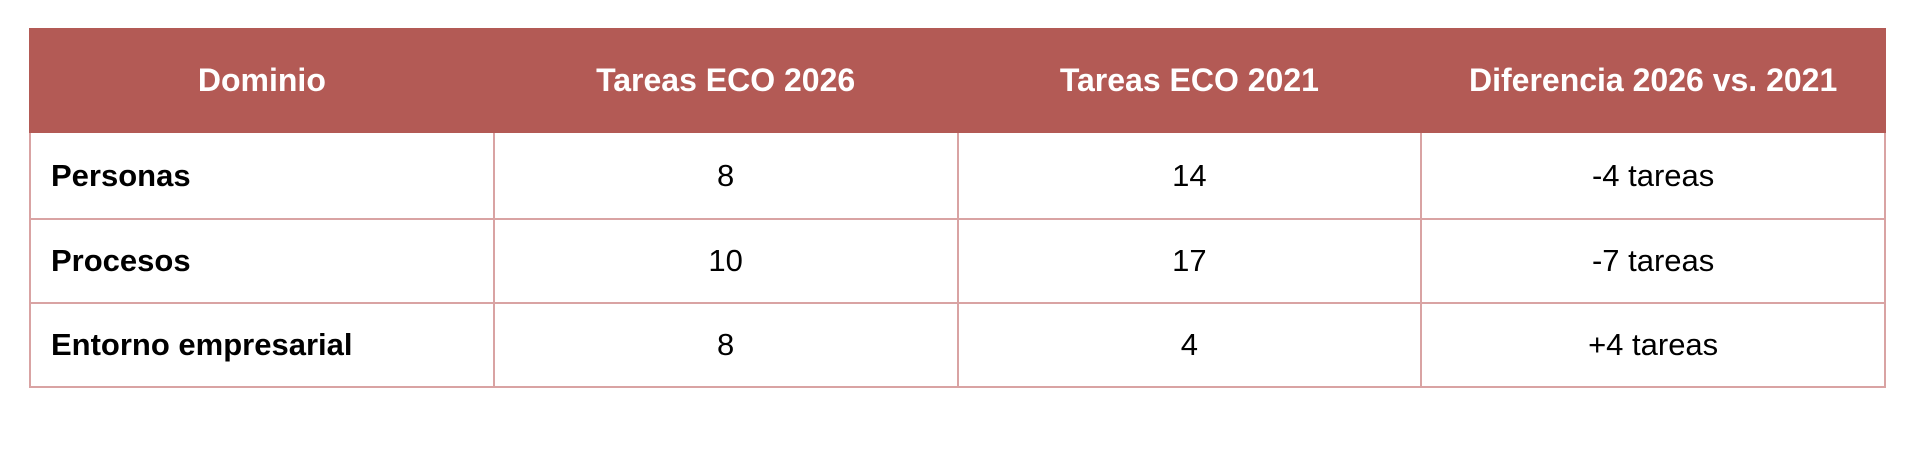 This screenshot has height=470, width=1908. Describe the element at coordinates (1653, 175) in the screenshot. I see `table-cell: -4 tareas` at that location.